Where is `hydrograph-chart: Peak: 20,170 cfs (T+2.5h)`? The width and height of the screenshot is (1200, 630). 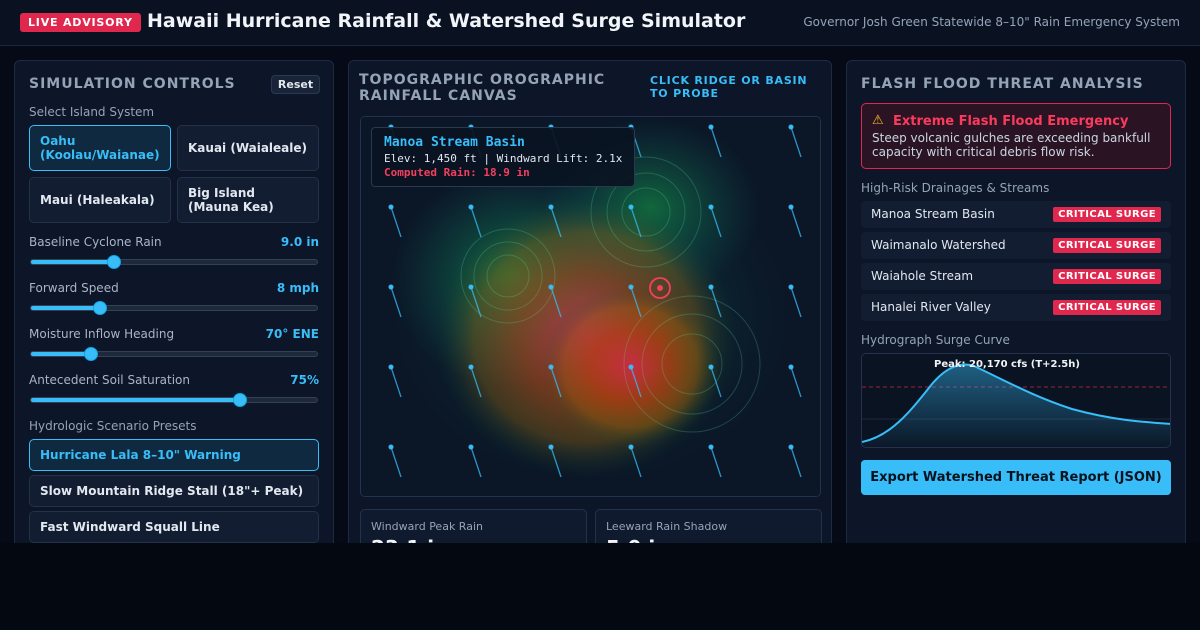
hydrograph-chart: Peak: 20,170 cfs (T+2.5h) is located at coordinates (1016, 400).